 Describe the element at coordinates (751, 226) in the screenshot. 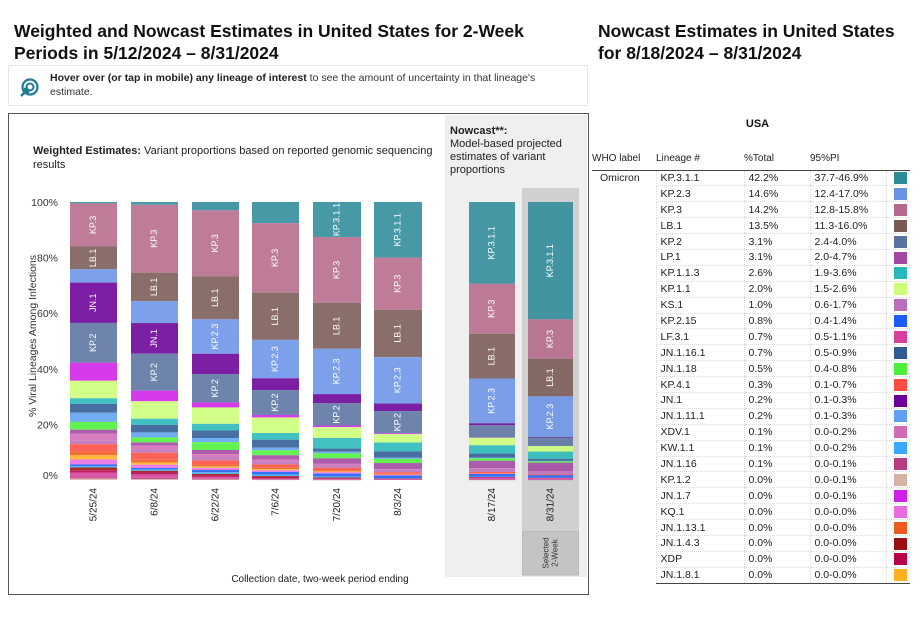

I see `table-row: LB.1 13.5% 11.3-16.0%` at that location.